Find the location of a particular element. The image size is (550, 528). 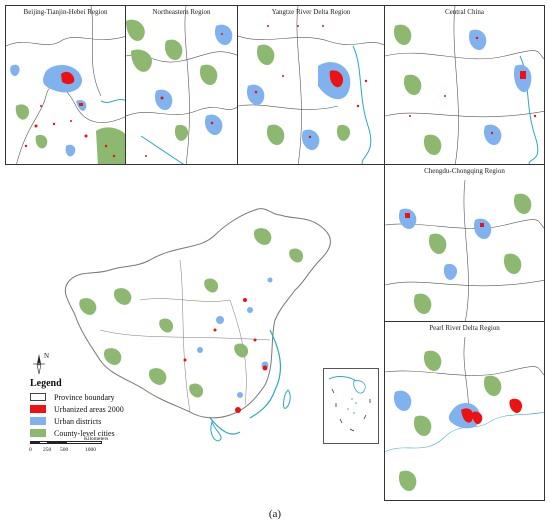

beijing-map is located at coordinates (65, 85).